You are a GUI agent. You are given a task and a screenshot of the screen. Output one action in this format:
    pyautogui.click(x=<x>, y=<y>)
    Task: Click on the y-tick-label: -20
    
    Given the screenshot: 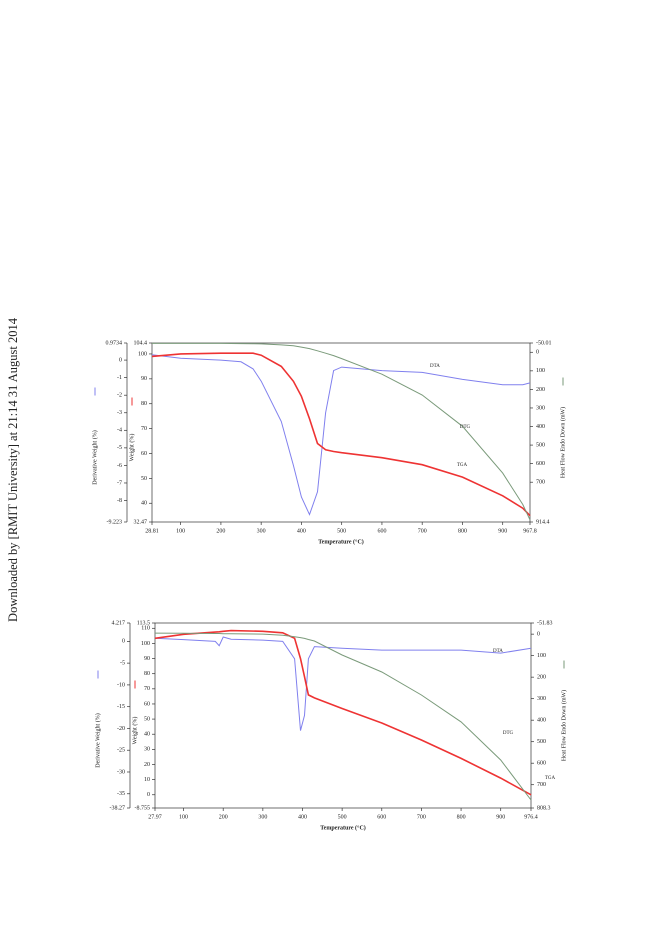 What is the action you would take?
    pyautogui.click(x=121, y=729)
    